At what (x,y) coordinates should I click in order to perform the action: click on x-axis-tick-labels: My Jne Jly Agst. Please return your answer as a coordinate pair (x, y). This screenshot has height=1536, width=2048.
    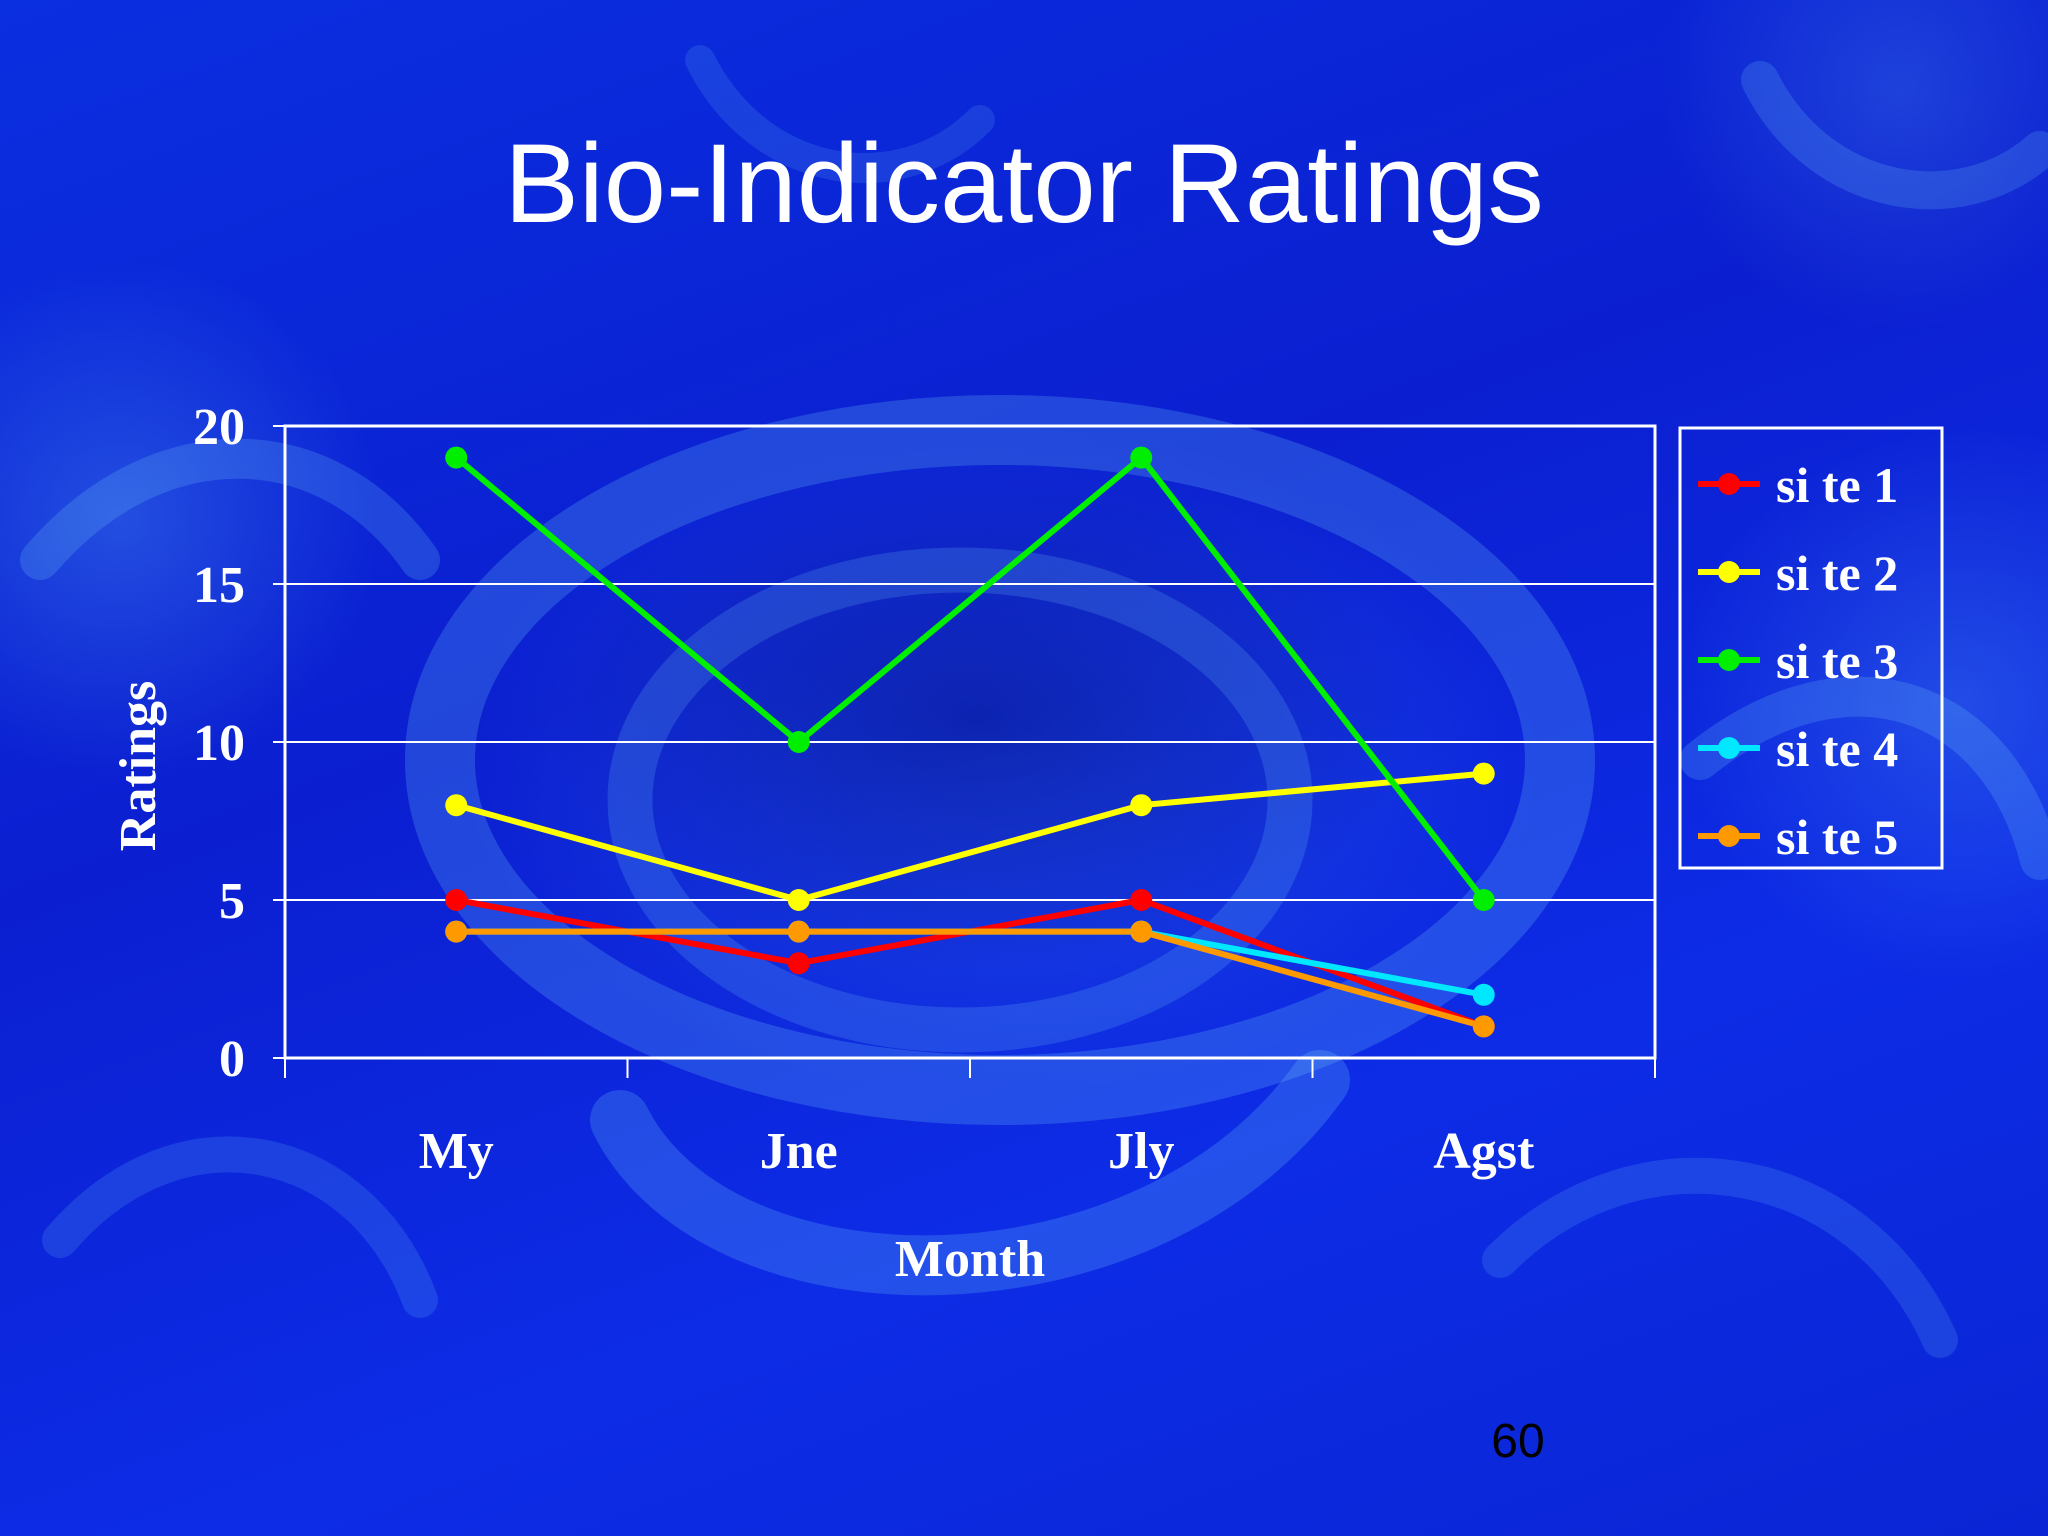
    Looking at the image, I should click on (977, 1151).